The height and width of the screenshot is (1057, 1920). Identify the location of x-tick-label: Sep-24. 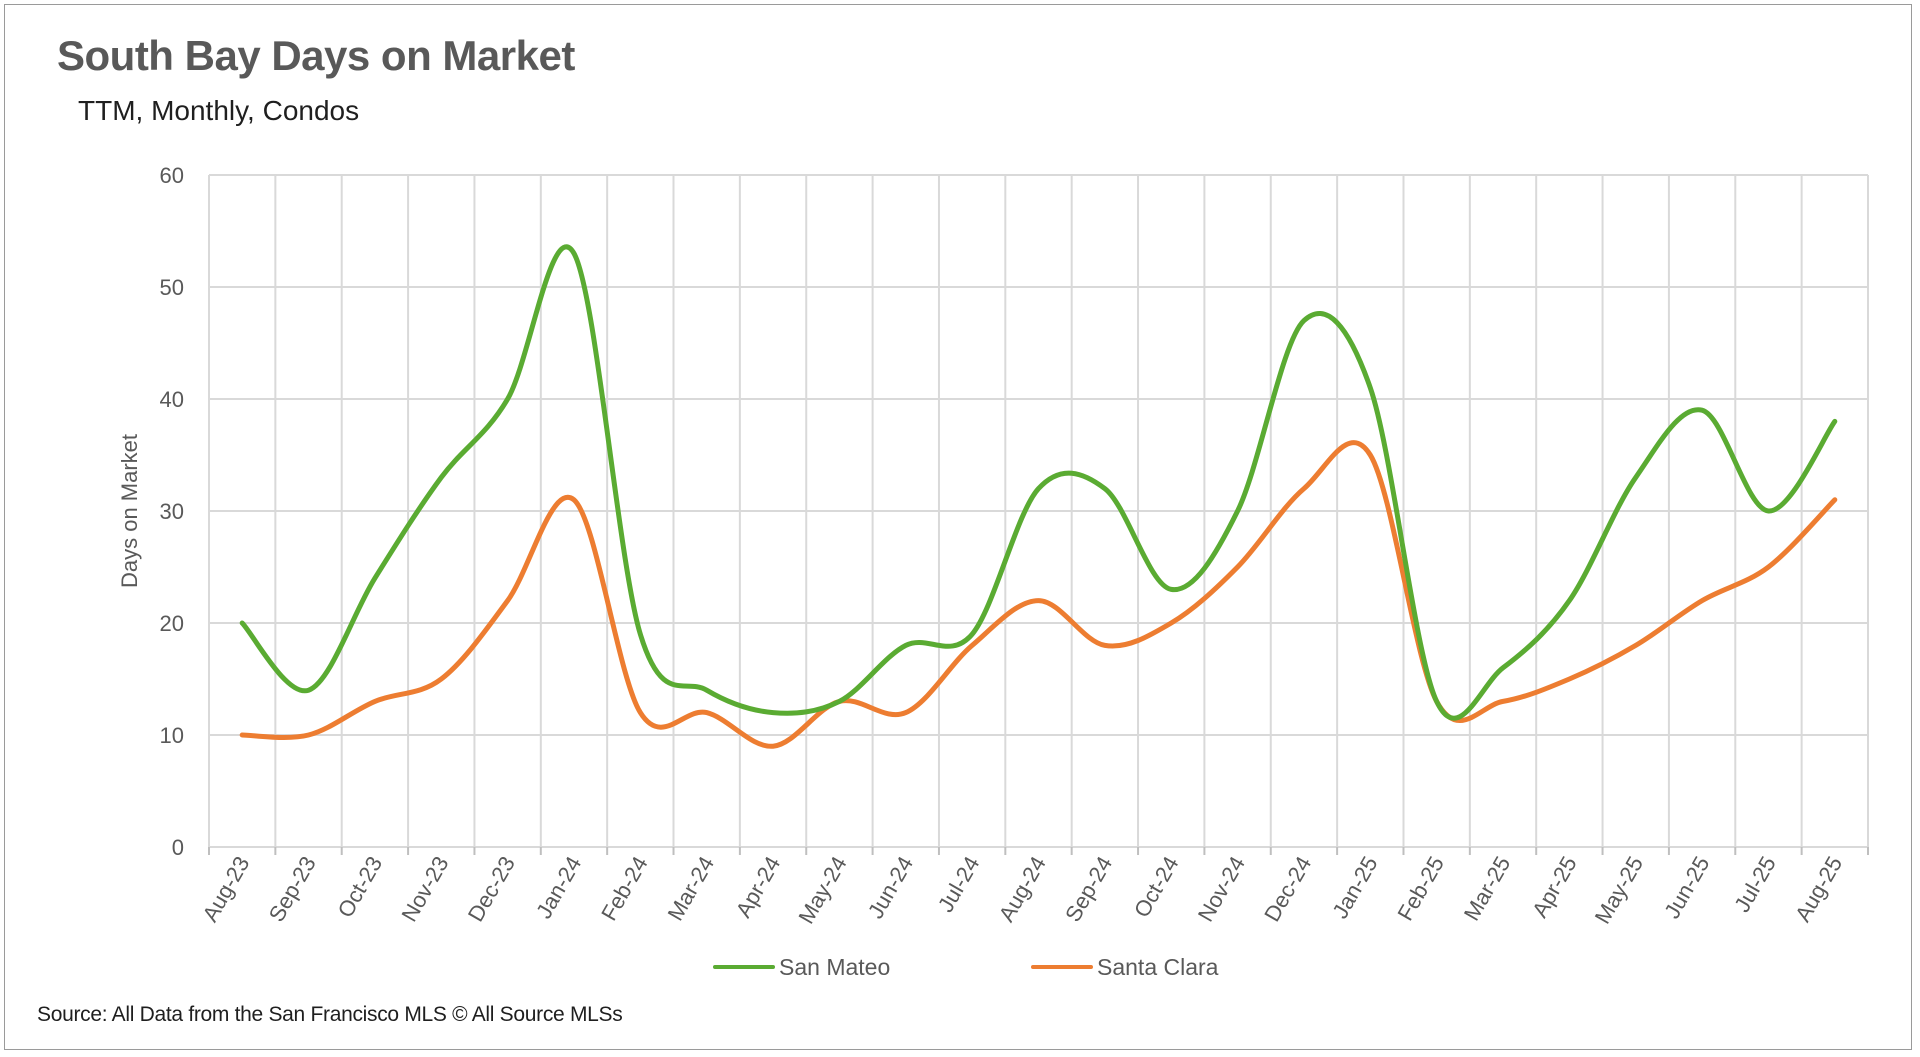
(1088, 889).